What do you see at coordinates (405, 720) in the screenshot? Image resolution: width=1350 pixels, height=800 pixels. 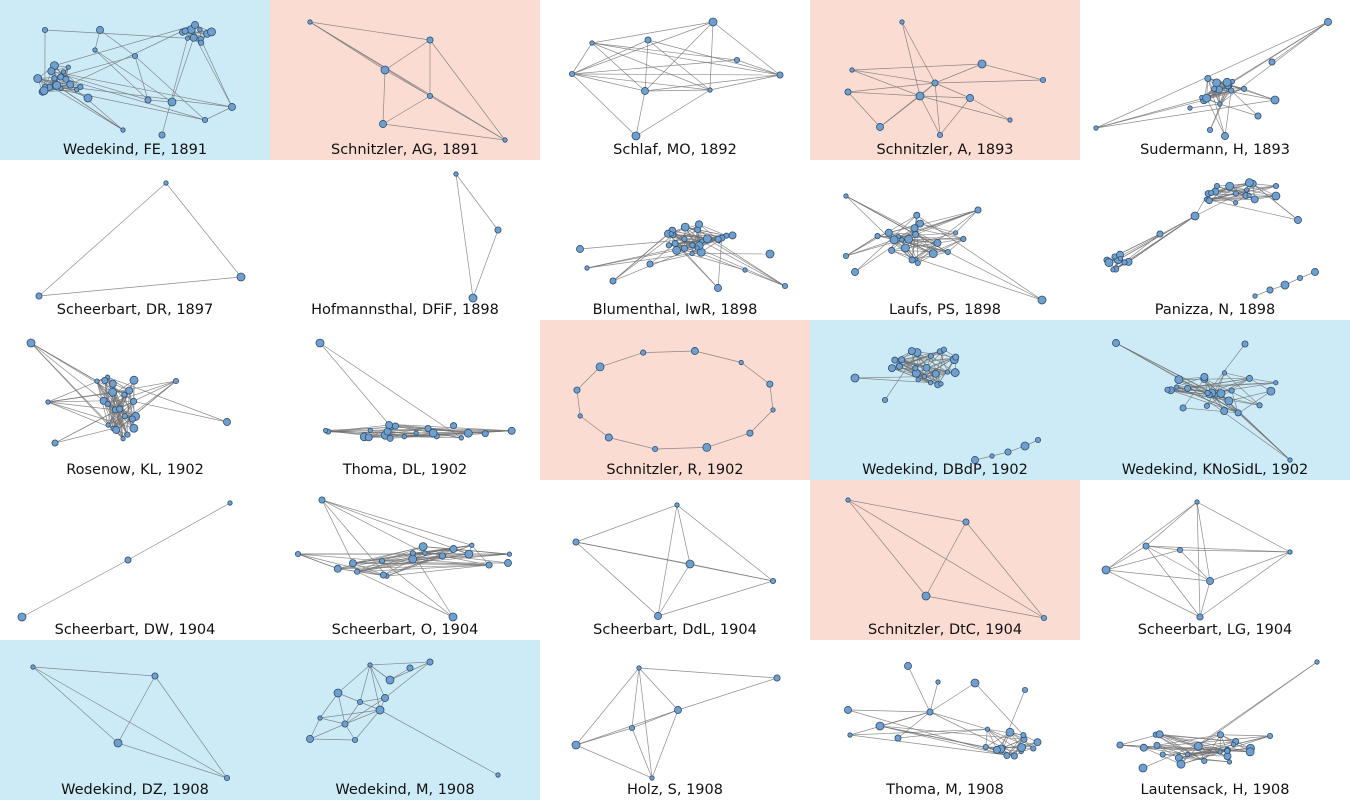 I see `network-panel: Wedekind, M, 1908` at bounding box center [405, 720].